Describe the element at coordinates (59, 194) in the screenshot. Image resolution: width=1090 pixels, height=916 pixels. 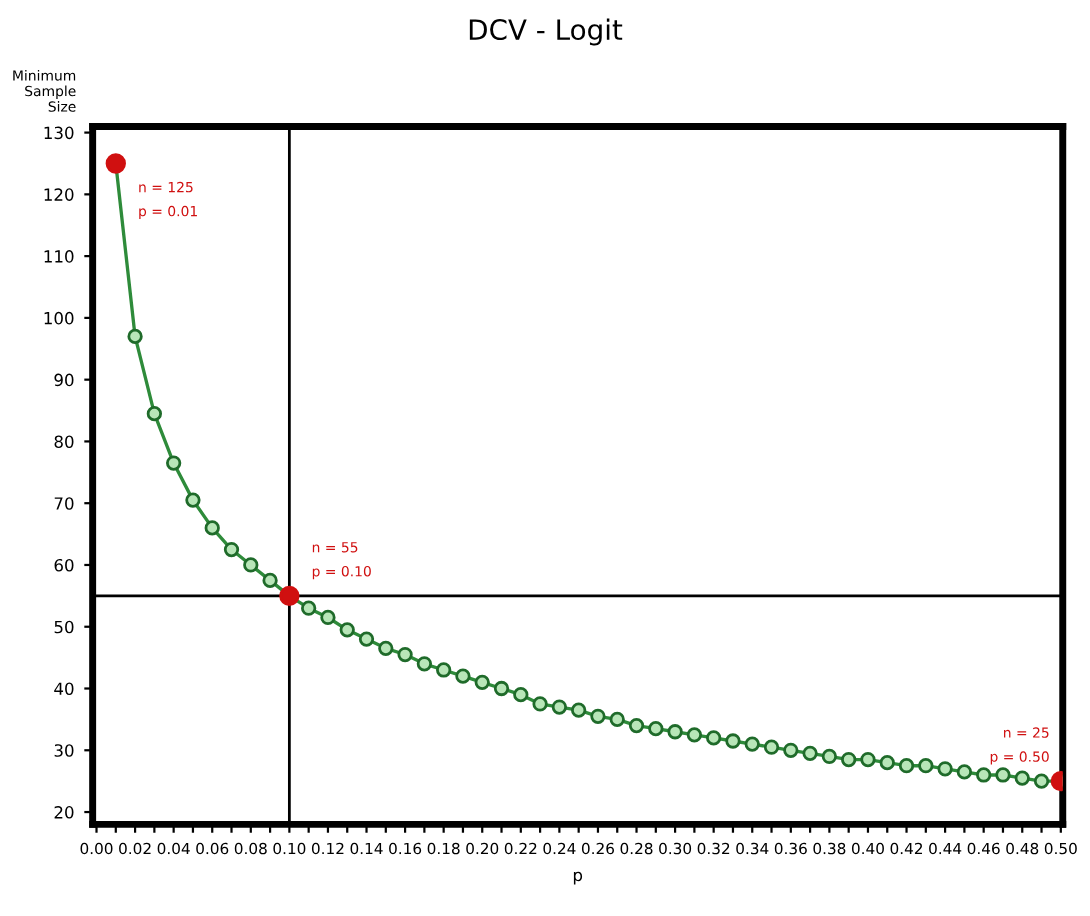
I see `y-tick-label: 120` at that location.